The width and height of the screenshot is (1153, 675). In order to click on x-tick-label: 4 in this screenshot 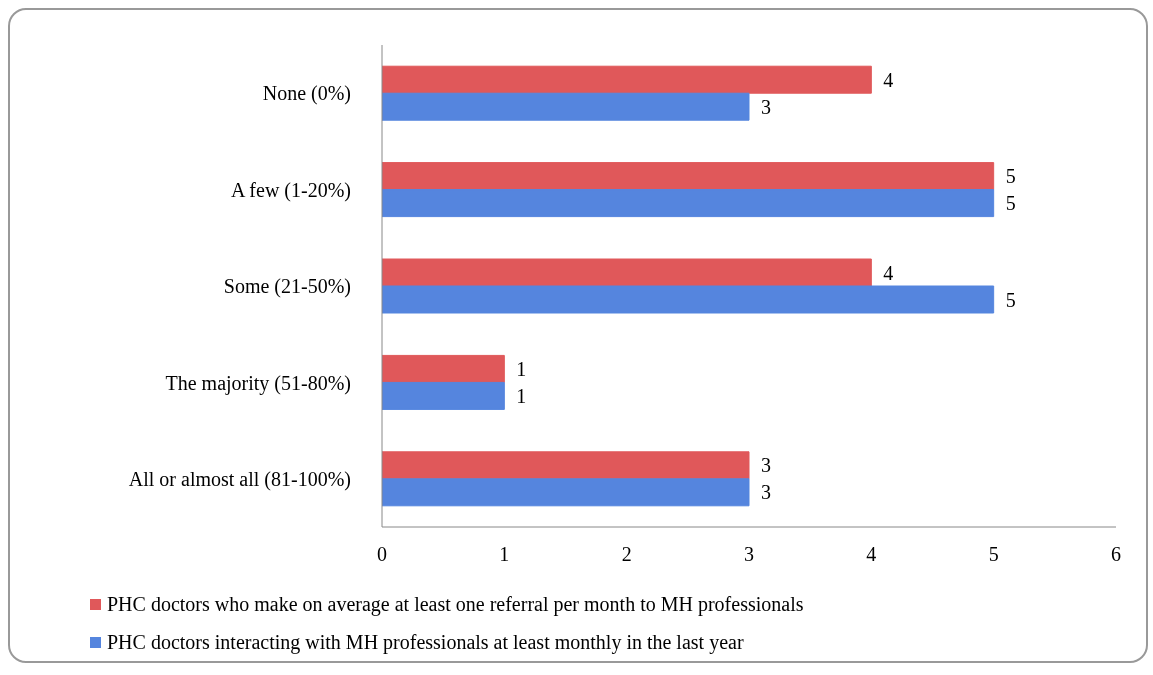, I will do `click(871, 554)`.